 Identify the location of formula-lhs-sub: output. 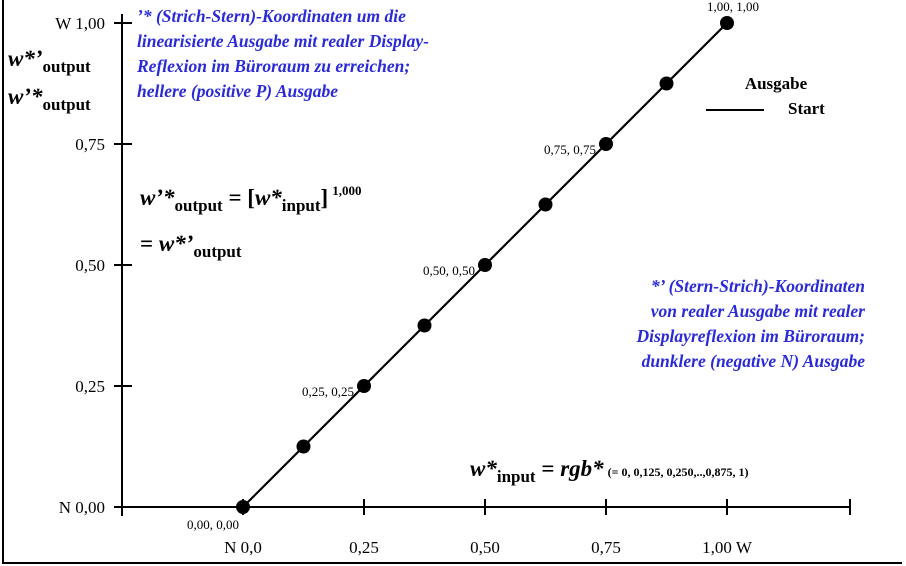
(198, 205).